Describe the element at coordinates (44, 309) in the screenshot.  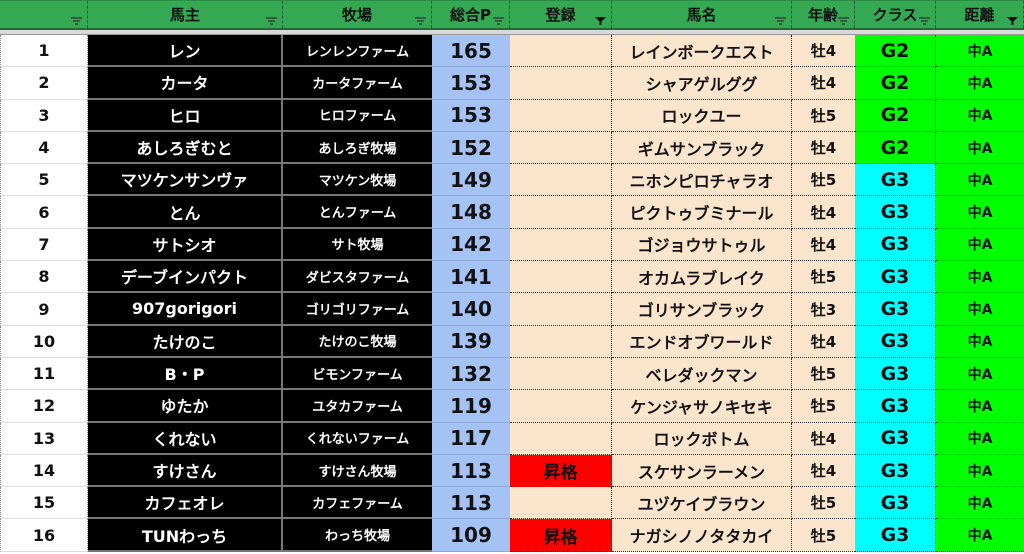
I see `rank-cell: 9` at that location.